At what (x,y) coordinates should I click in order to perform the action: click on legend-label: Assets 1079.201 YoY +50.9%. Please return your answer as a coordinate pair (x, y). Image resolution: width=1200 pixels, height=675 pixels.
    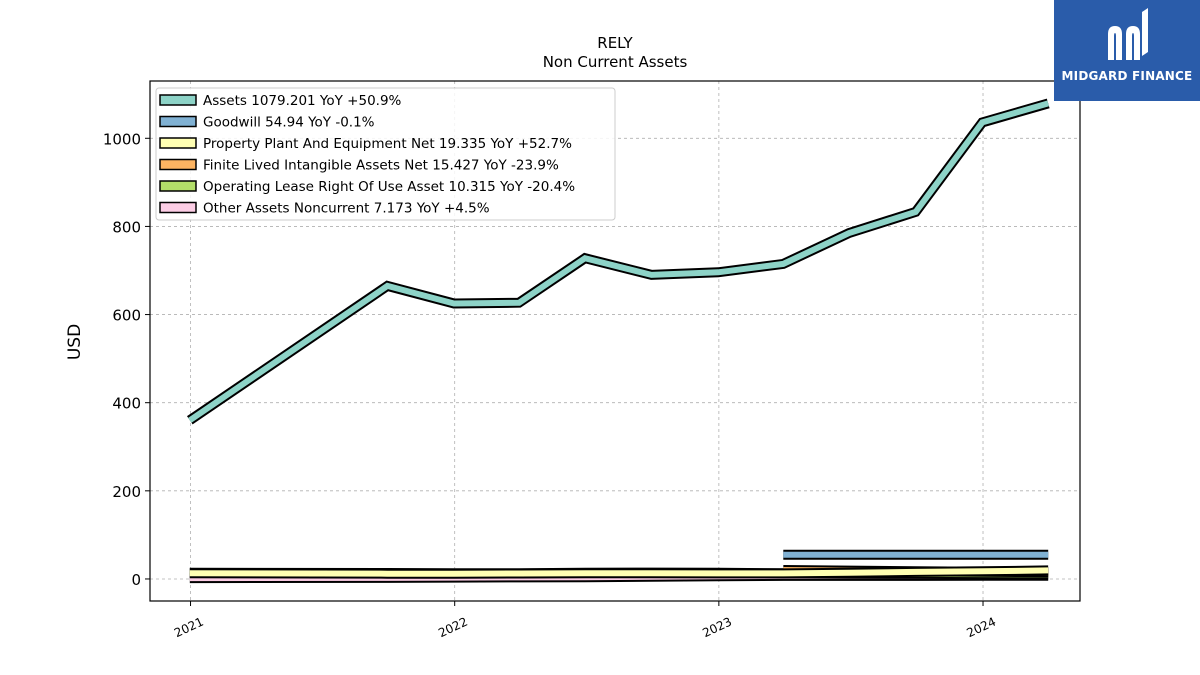
    Looking at the image, I should click on (302, 101).